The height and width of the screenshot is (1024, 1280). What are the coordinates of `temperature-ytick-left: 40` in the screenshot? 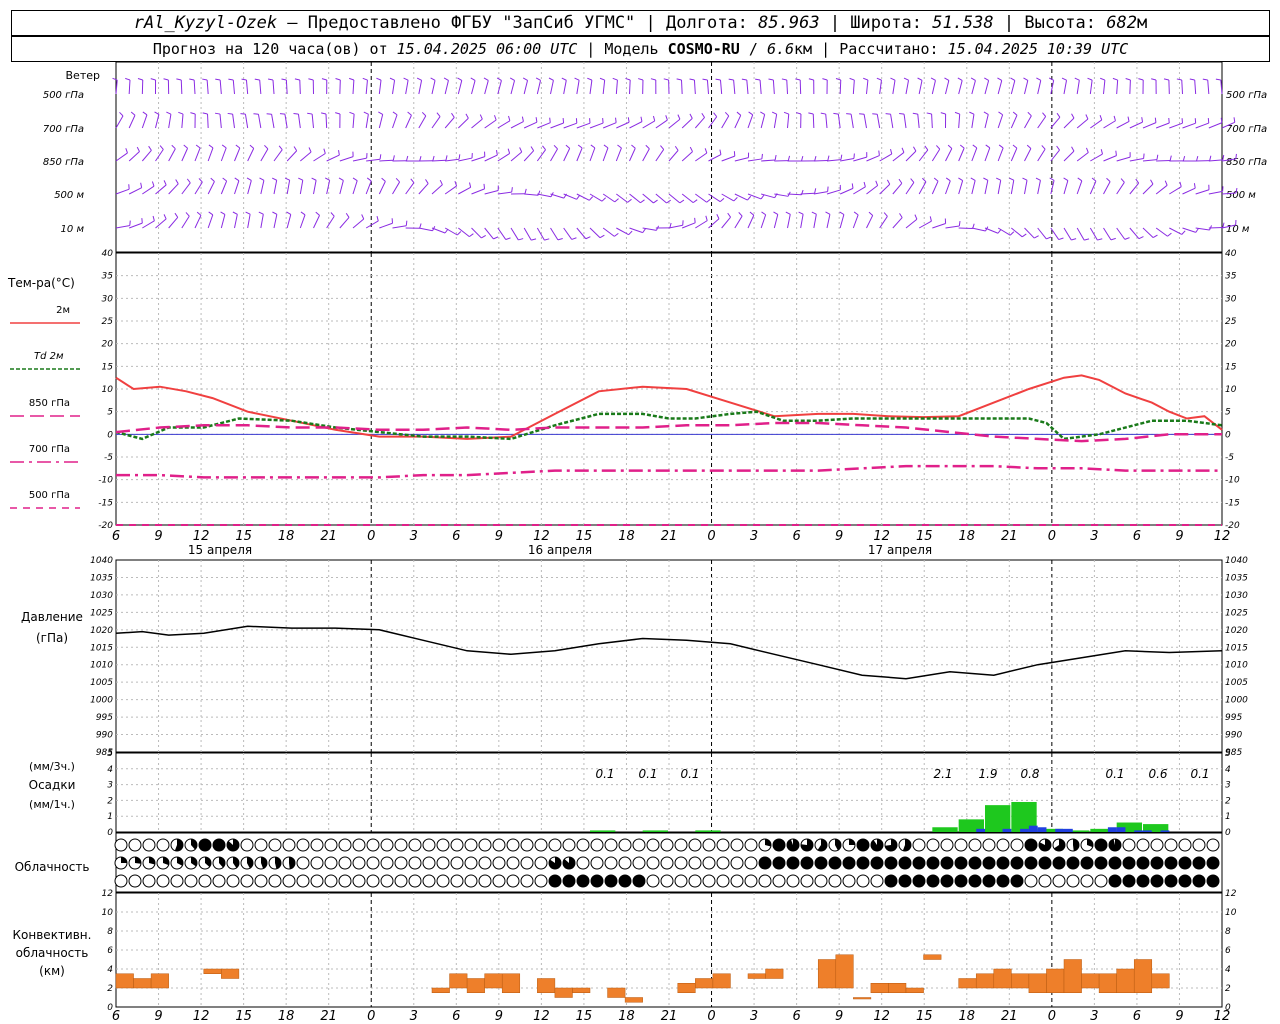 It's located at (108, 254).